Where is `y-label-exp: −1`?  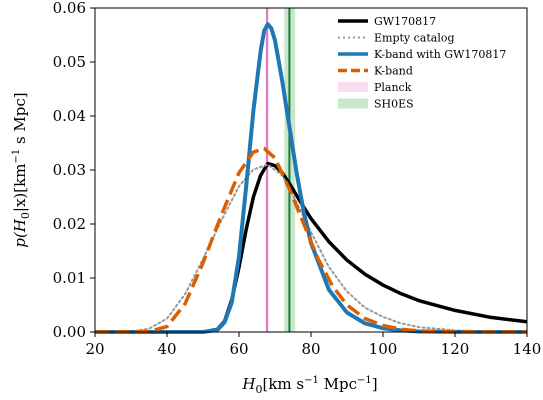
y-label-exp: −1 is located at coordinates (16, 156).